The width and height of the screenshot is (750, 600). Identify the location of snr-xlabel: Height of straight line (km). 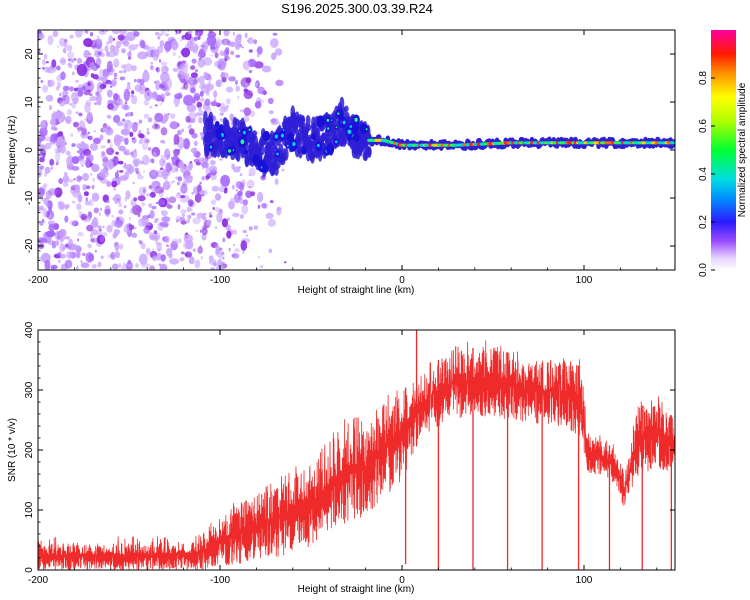
(356, 589).